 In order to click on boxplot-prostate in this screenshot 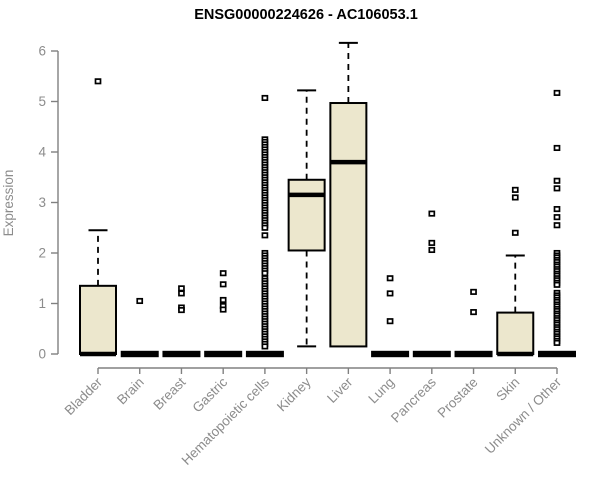, I will do `click(473, 323)`.